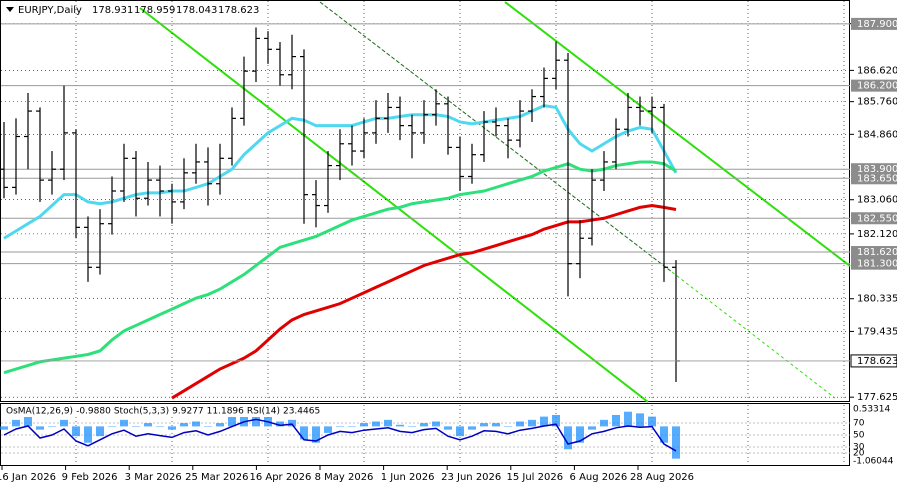 This screenshot has height=489, width=897. I want to click on x-tick-label: 8 May 2026, so click(344, 477).